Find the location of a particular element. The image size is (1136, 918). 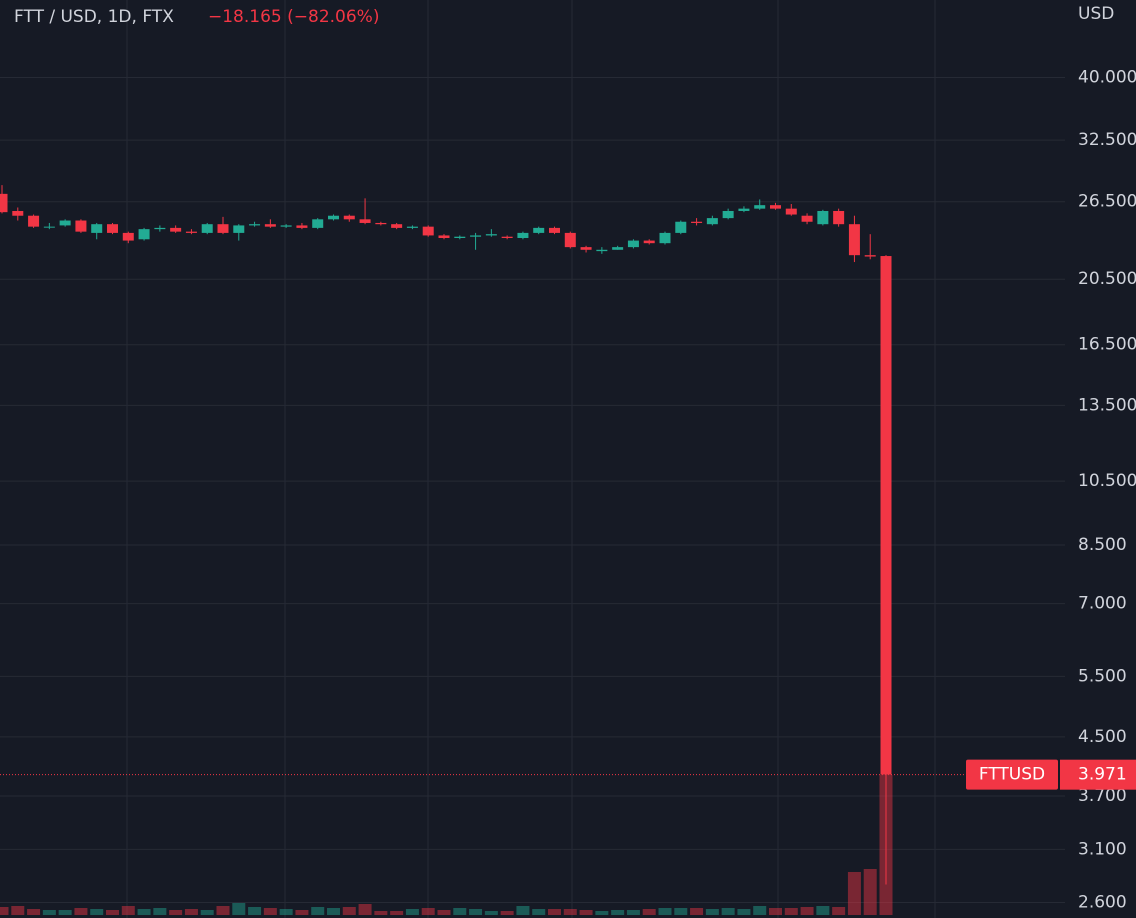

volume is located at coordinates (446, 845).